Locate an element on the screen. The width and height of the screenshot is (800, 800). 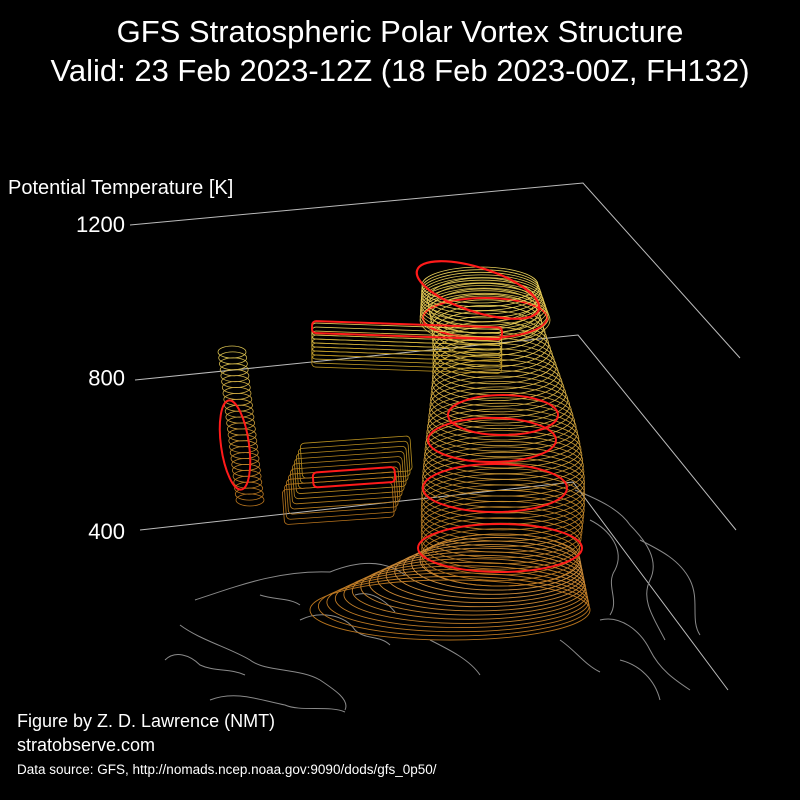
z-tick-label-1200: 1200 is located at coordinates (100, 224).